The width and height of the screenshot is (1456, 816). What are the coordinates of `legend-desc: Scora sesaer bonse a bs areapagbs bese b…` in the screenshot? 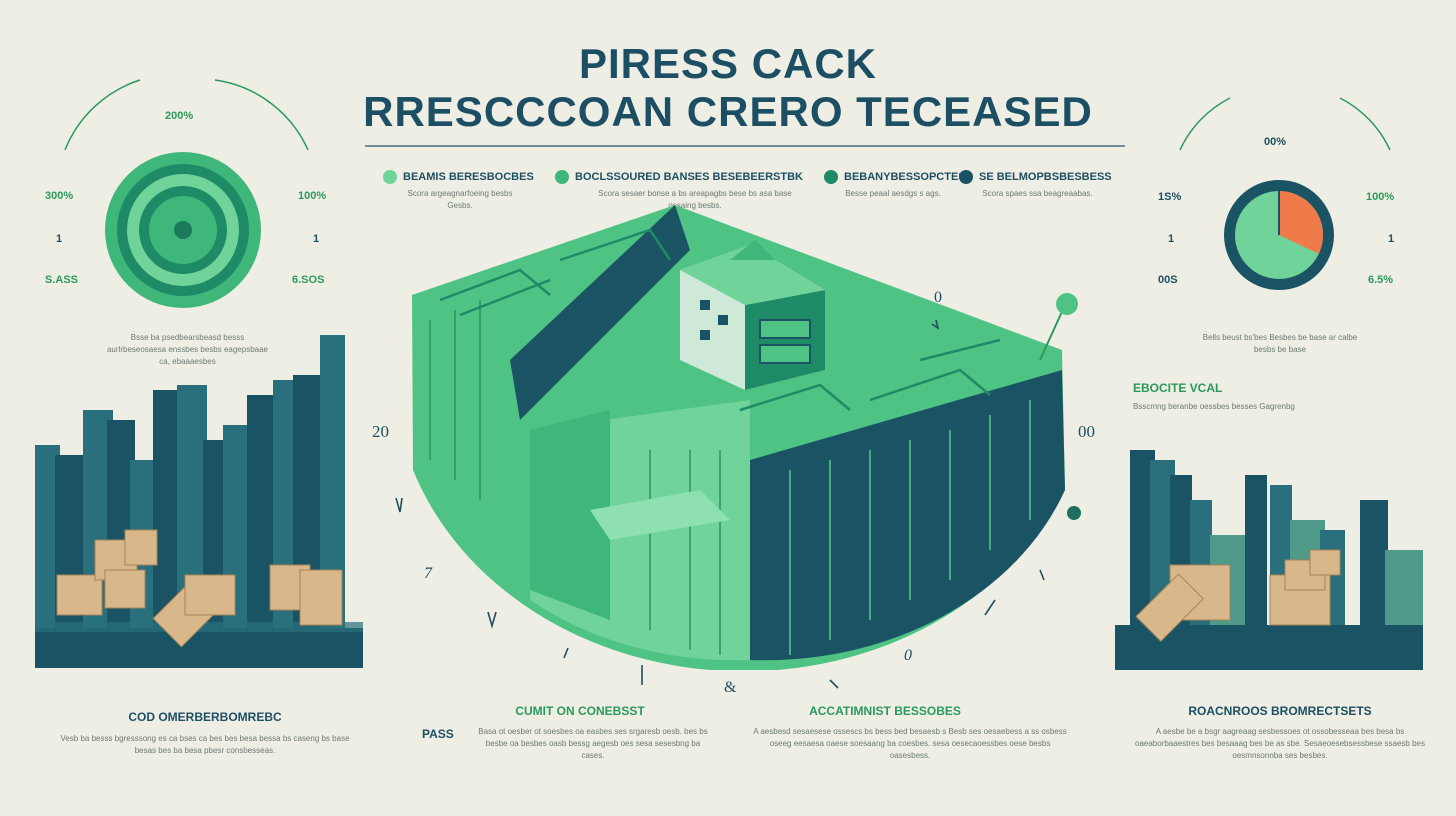 It's located at (695, 199).